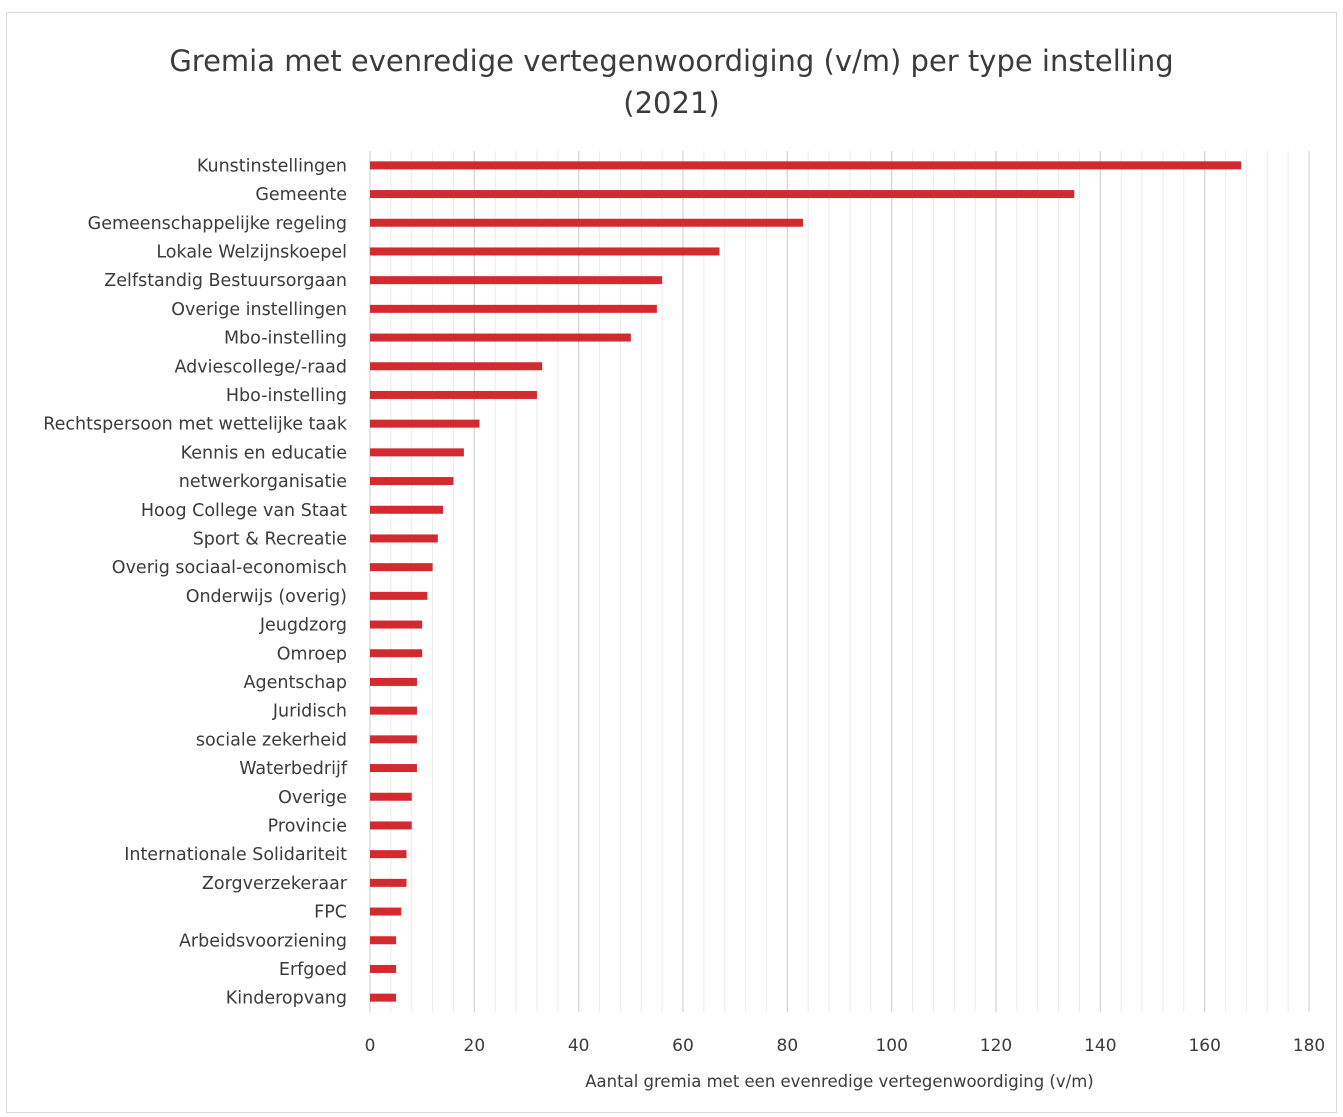 The image size is (1343, 1117). What do you see at coordinates (475, 1046) in the screenshot?
I see `x-tick-label: 20` at bounding box center [475, 1046].